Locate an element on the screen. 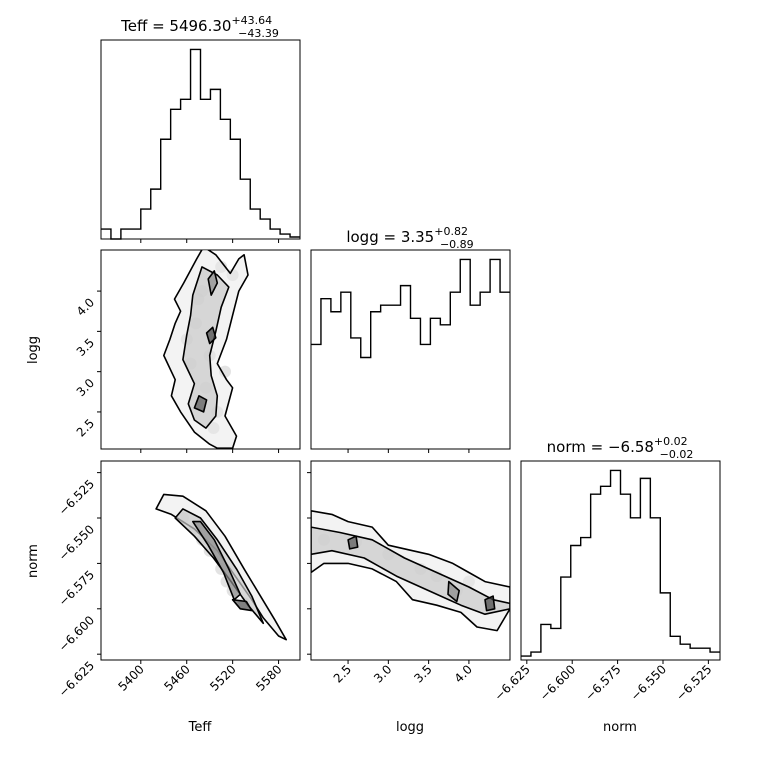 Image resolution: width=760 pixels, height=760 pixels. xlabel-logg: logg is located at coordinates (410, 727).